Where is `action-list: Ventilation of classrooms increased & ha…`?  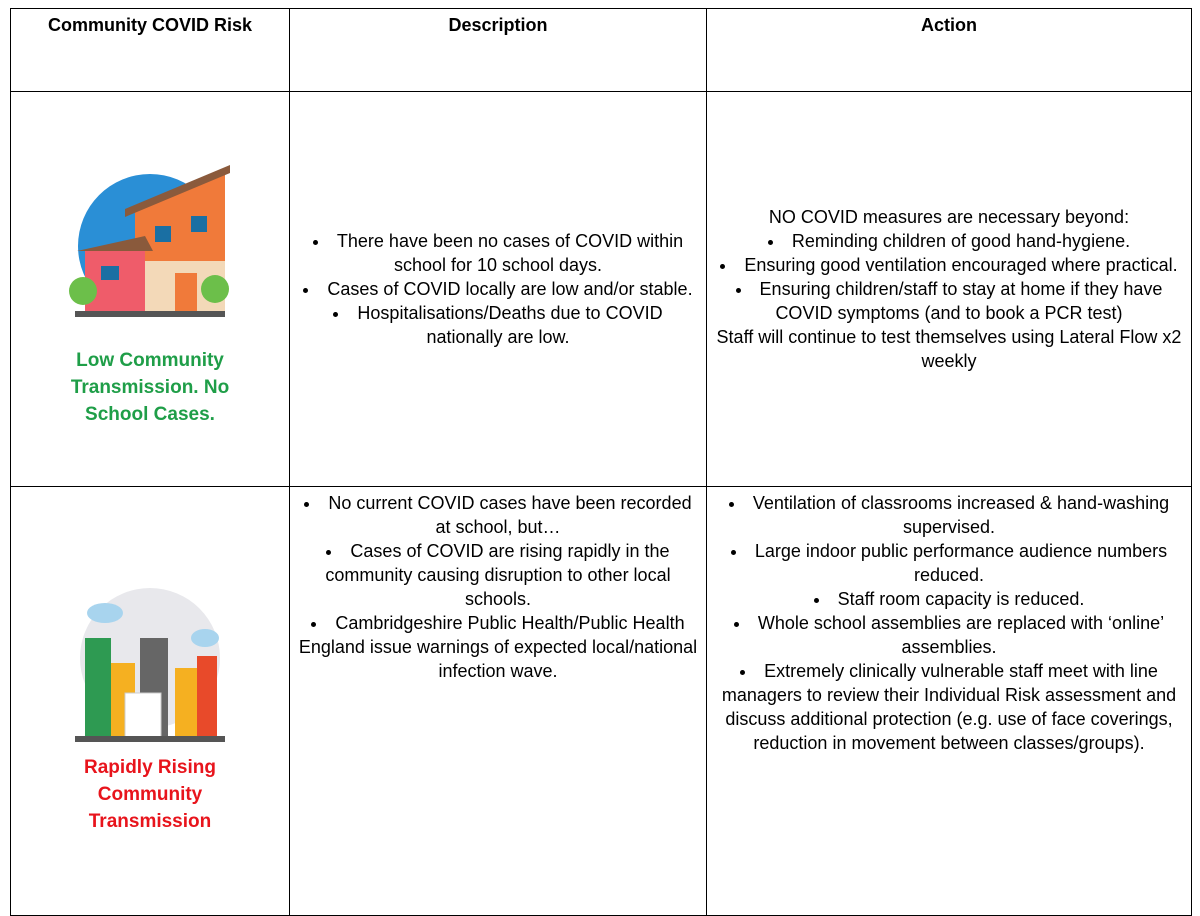
action-list: Ventilation of classrooms increased & ha… is located at coordinates (949, 623).